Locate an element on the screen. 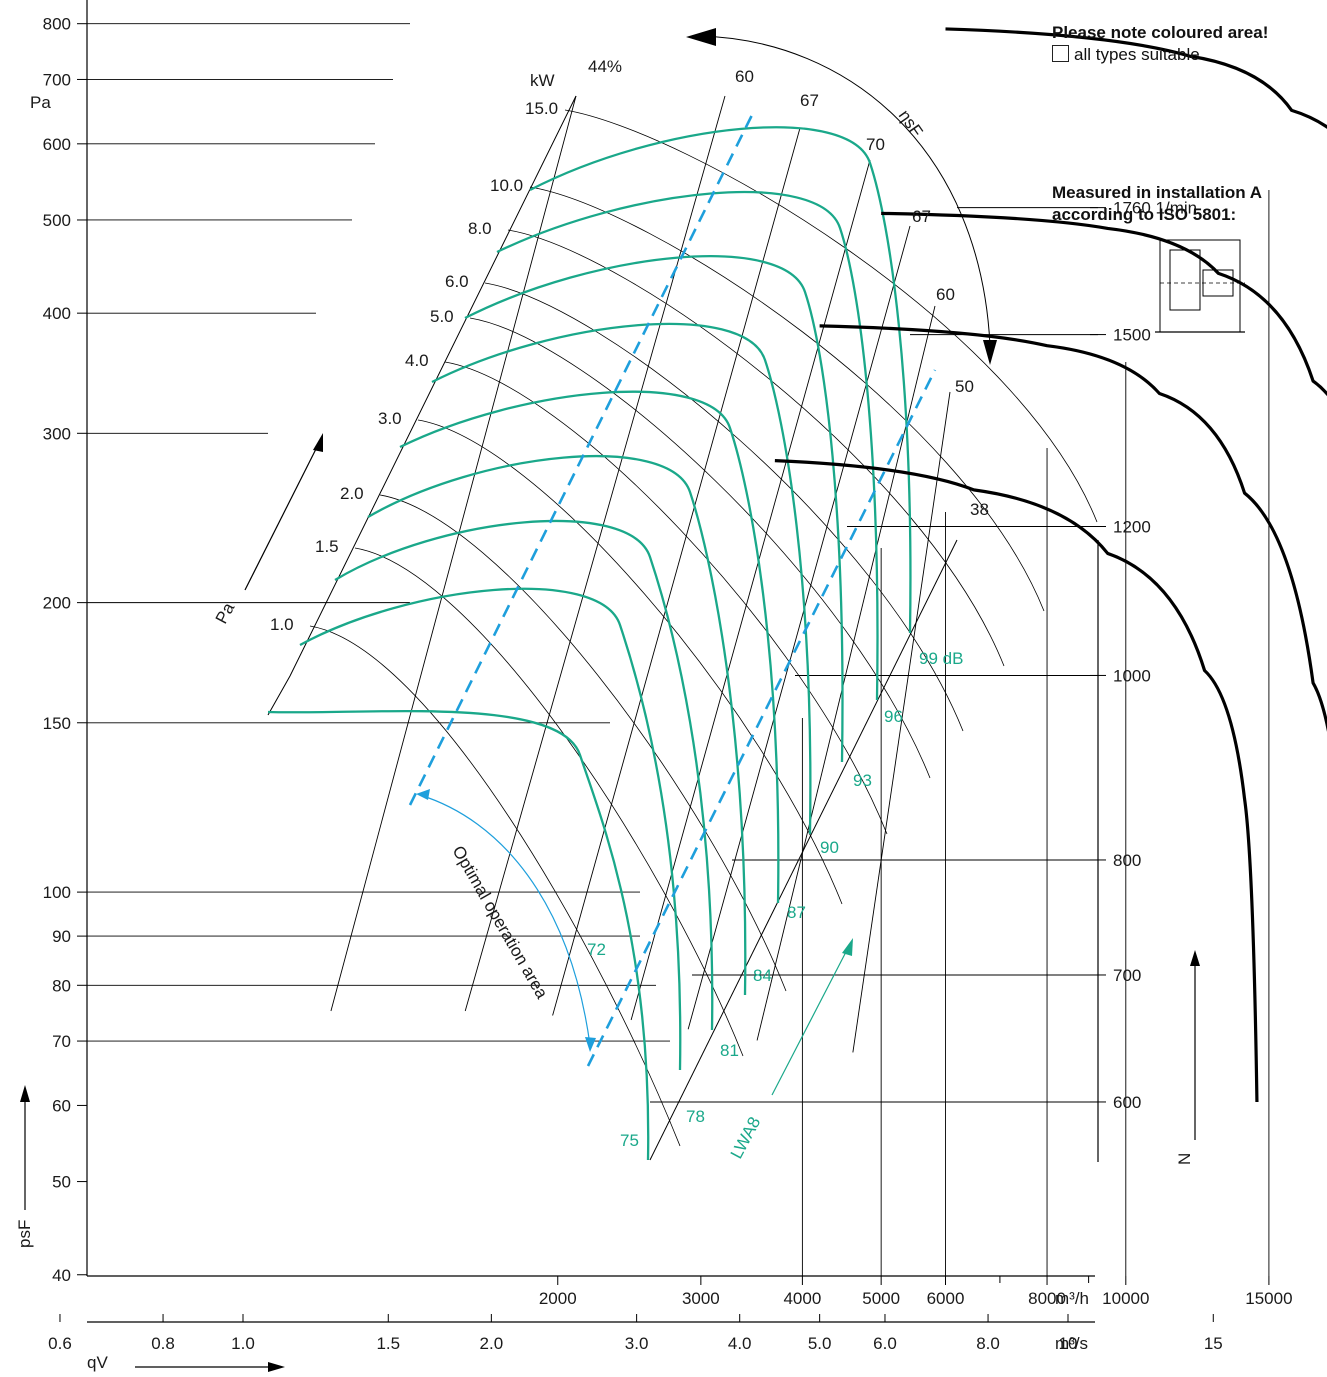 The image size is (1327, 1377). sound-label: 84 is located at coordinates (762, 975).